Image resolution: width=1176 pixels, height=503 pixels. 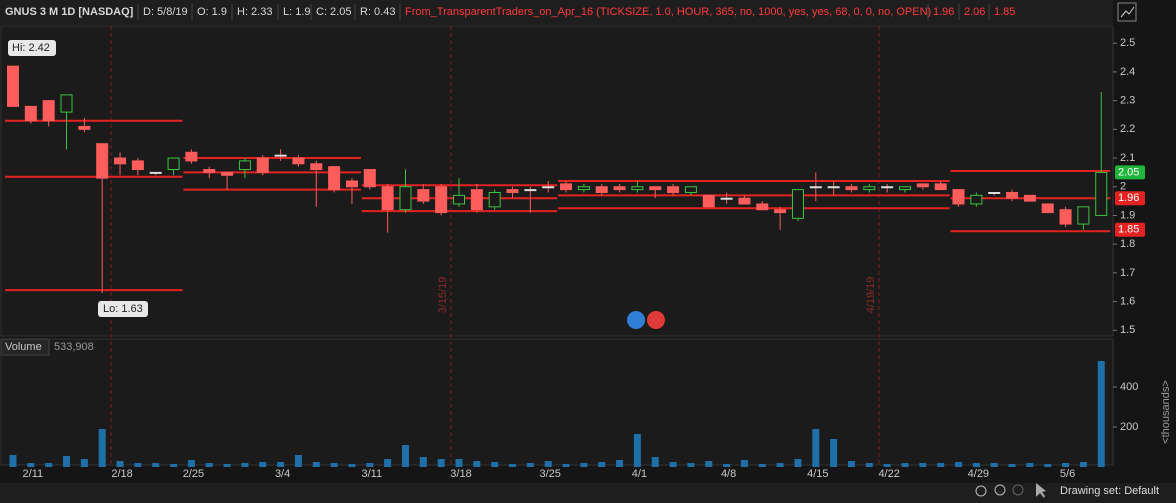 I want to click on price-marker-label: 2.05, so click(x=1128, y=172).